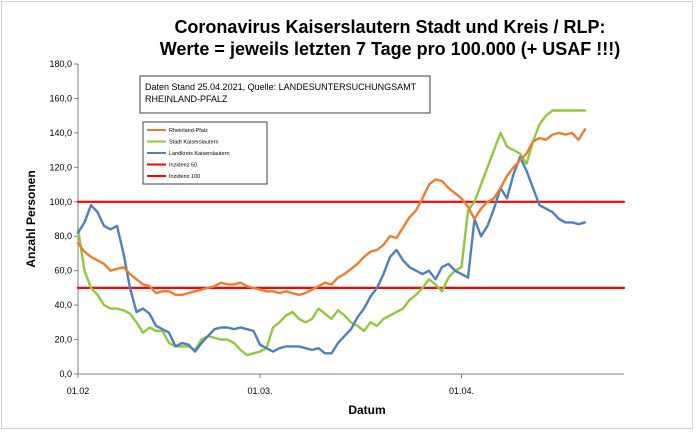 The image size is (696, 432). What do you see at coordinates (285, 94) in the screenshot?
I see `source-note-box` at bounding box center [285, 94].